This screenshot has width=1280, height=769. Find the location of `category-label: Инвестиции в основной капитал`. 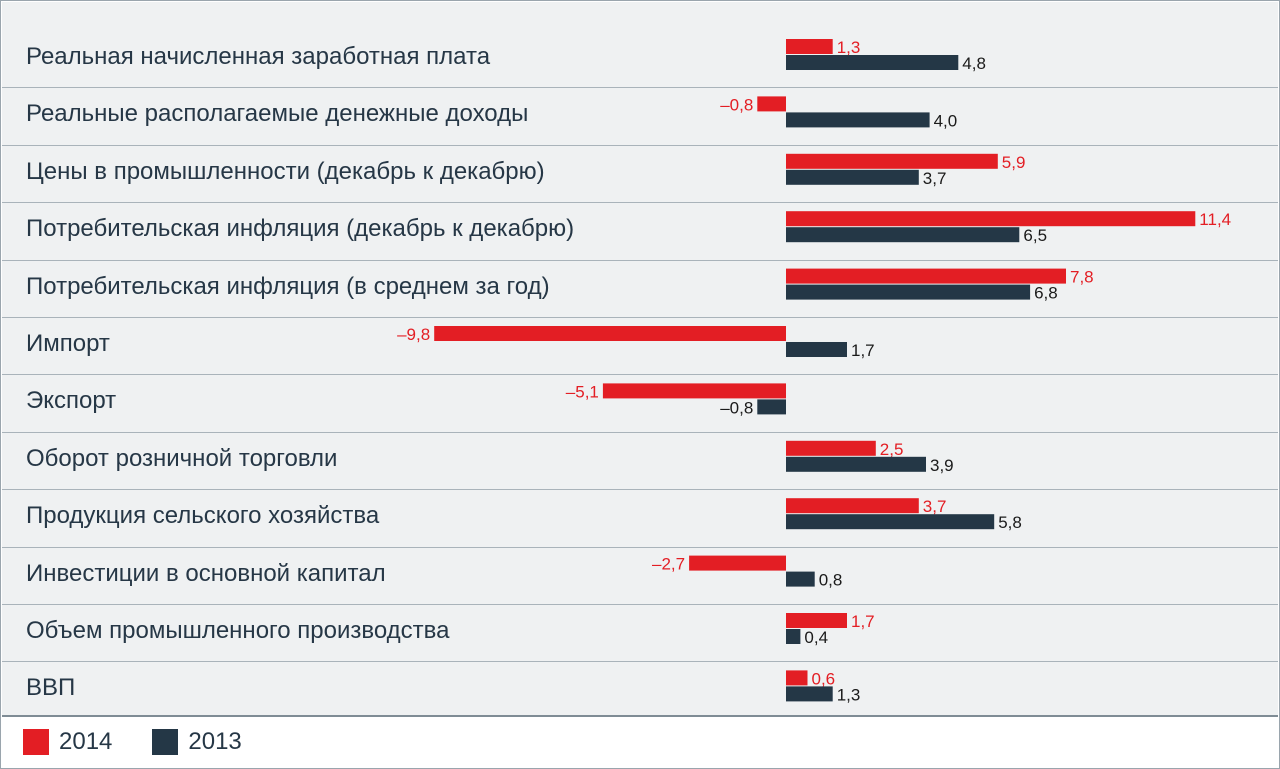

category-label: Инвестиции в основной капитал is located at coordinates (206, 573).